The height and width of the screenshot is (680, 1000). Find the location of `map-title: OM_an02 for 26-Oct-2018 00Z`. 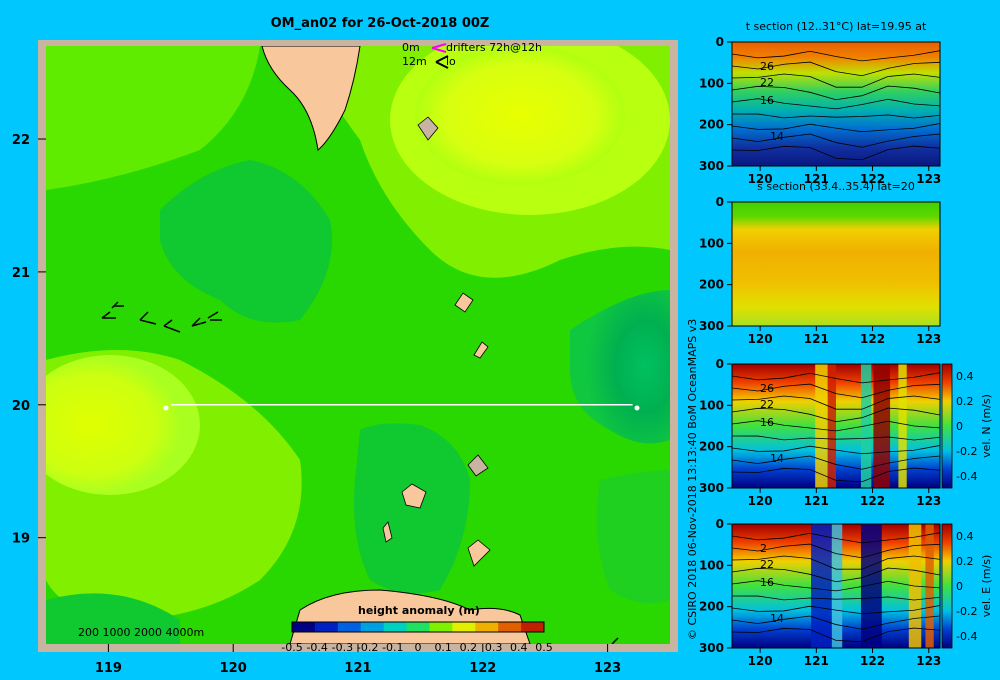

map-title: OM_an02 for 26-Oct-2018 00Z is located at coordinates (380, 23).